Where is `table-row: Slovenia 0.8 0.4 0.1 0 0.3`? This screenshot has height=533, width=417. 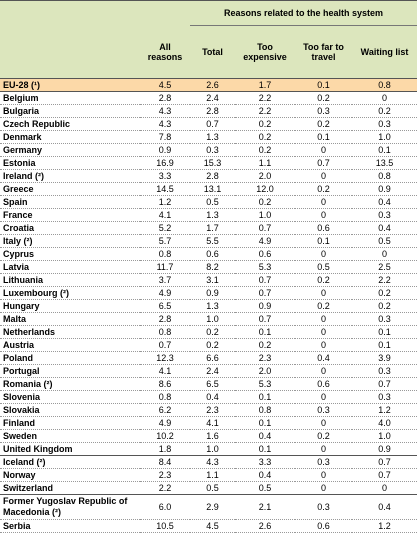
table-row: Slovenia 0.8 0.4 0.1 0 0.3 is located at coordinates (208, 397).